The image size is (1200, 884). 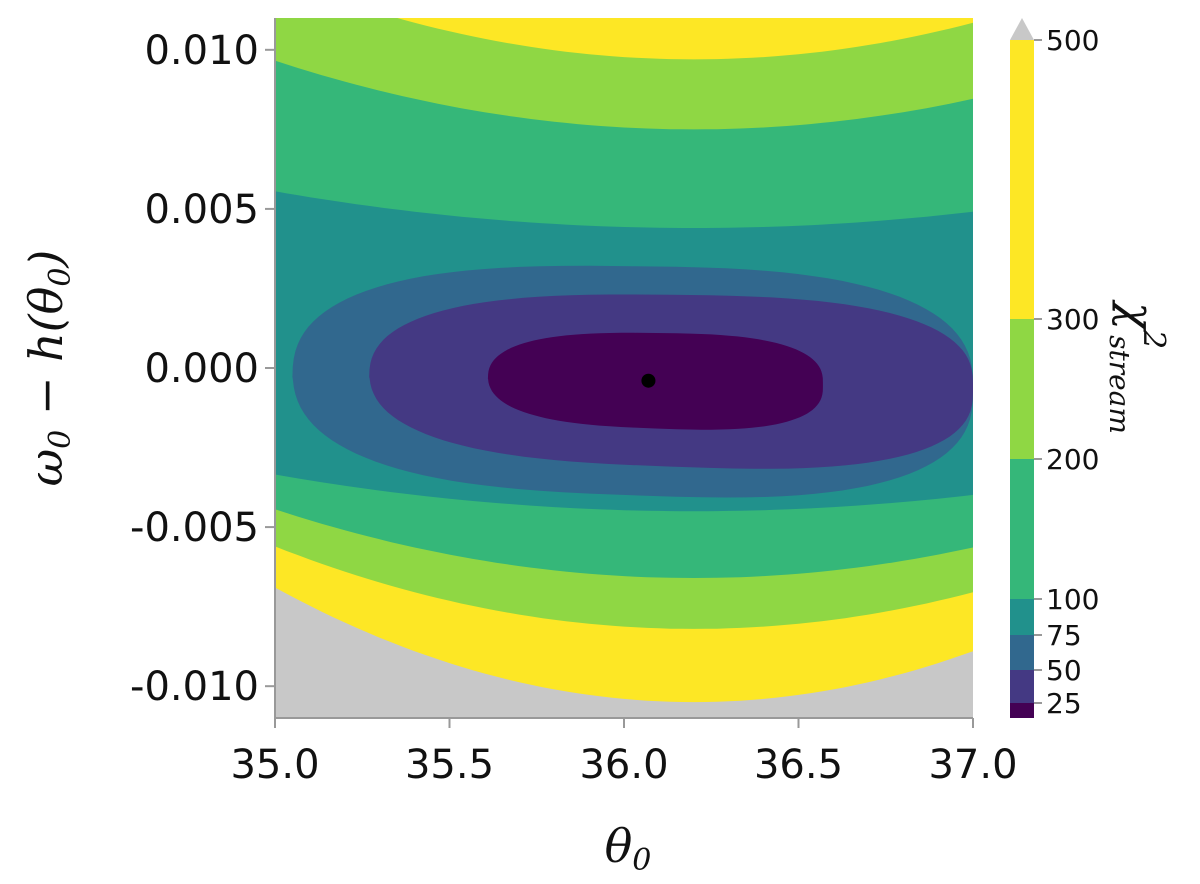 What do you see at coordinates (1072, 599) in the screenshot?
I see `colorbar-tick-label: 100` at bounding box center [1072, 599].